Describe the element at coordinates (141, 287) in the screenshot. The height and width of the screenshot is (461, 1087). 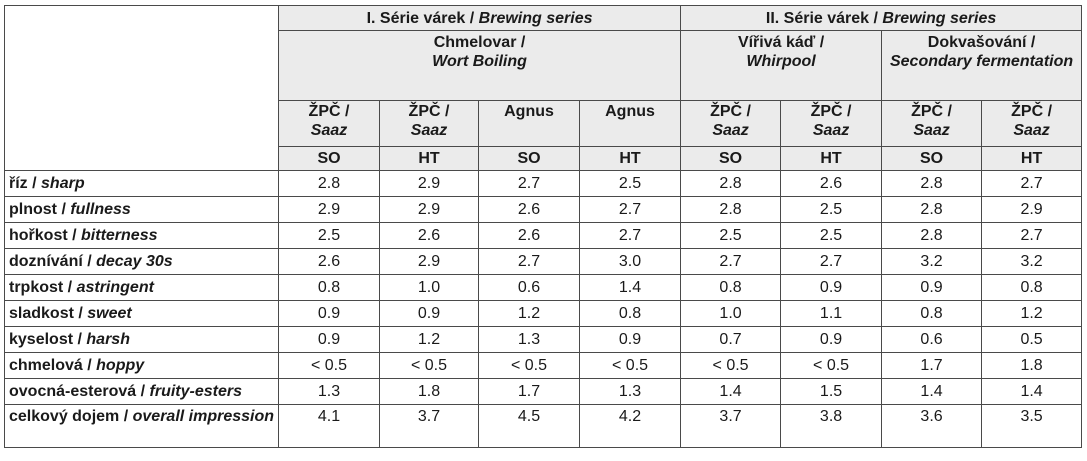
I see `row-label: trpkost / astringent` at that location.